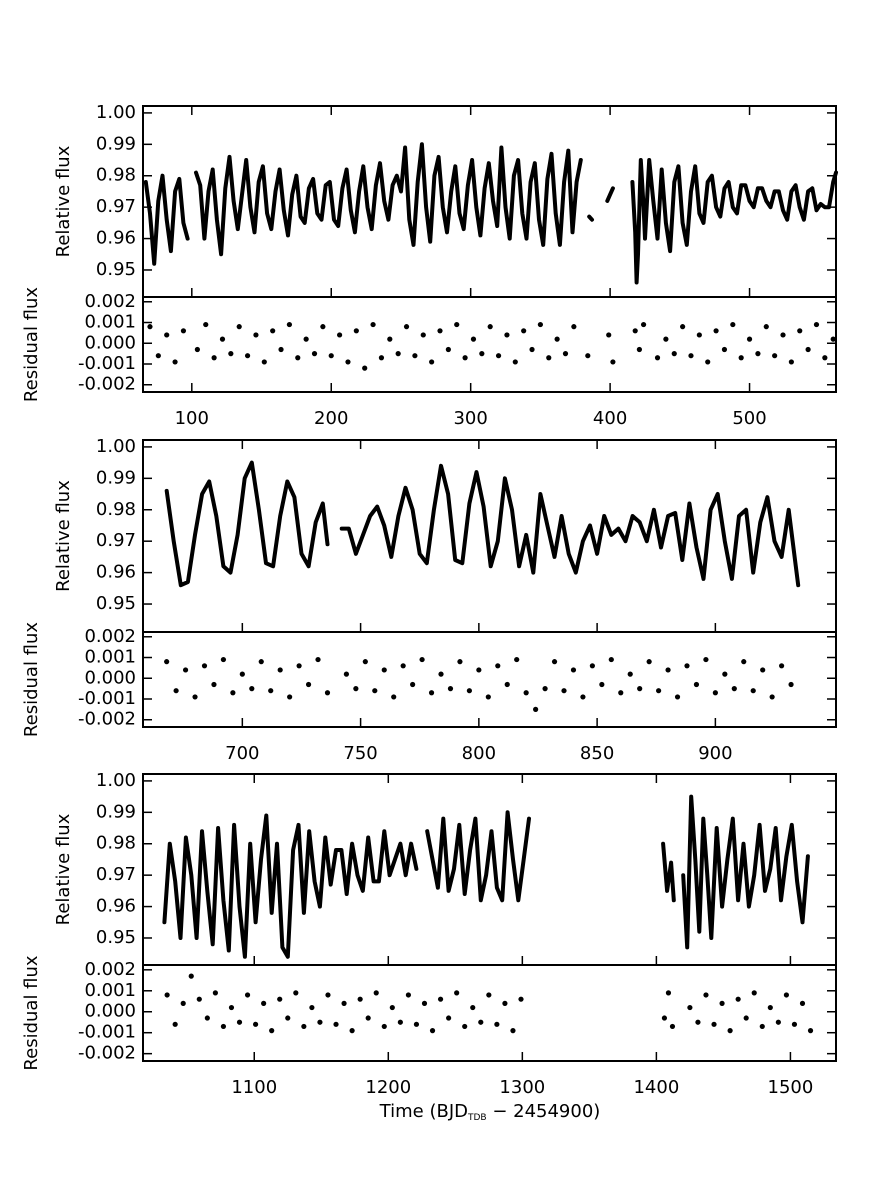  What do you see at coordinates (242, 753) in the screenshot?
I see `x-tick-label: 700` at bounding box center [242, 753].